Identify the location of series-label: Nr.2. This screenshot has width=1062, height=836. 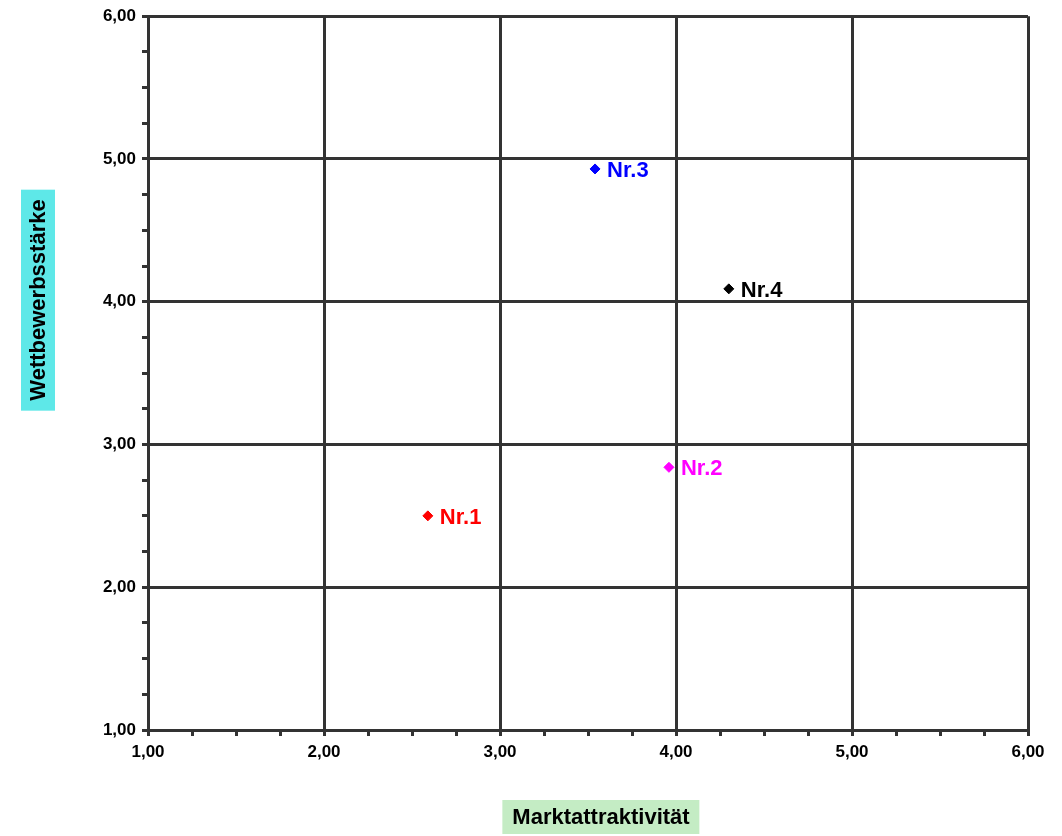
(701, 468).